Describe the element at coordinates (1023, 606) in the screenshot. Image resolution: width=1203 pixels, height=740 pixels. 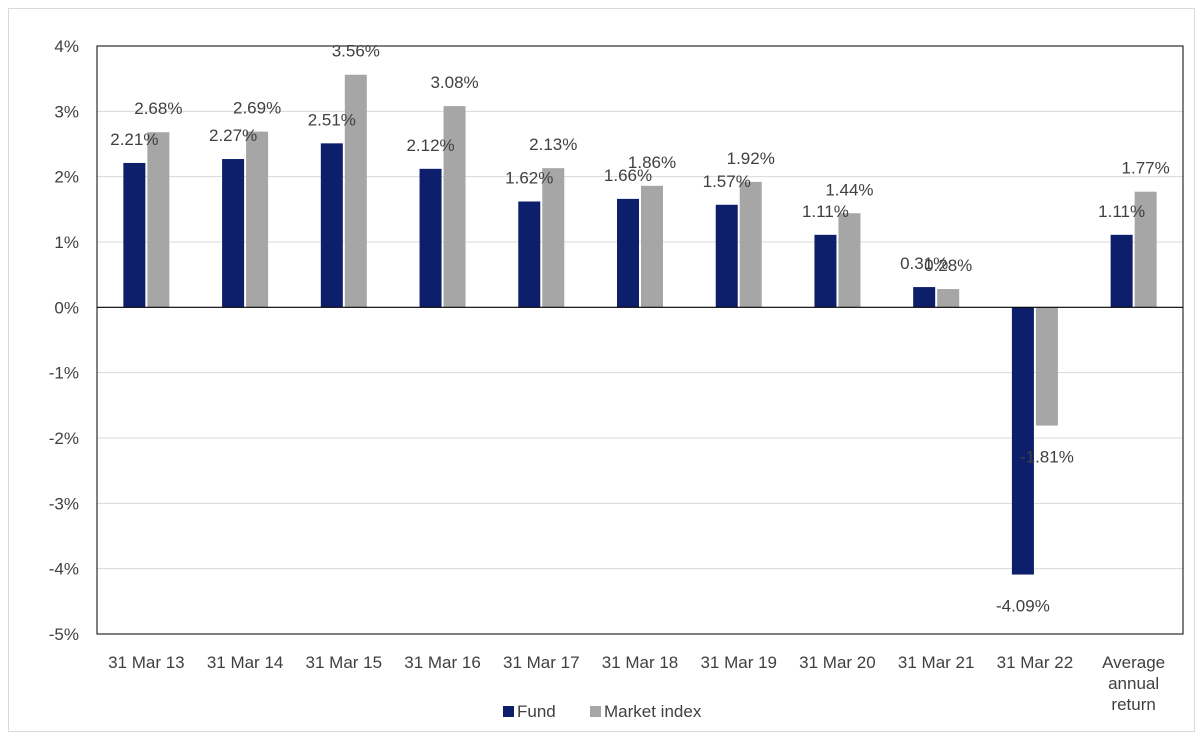
I see `fund-data-label: -4.09%` at that location.